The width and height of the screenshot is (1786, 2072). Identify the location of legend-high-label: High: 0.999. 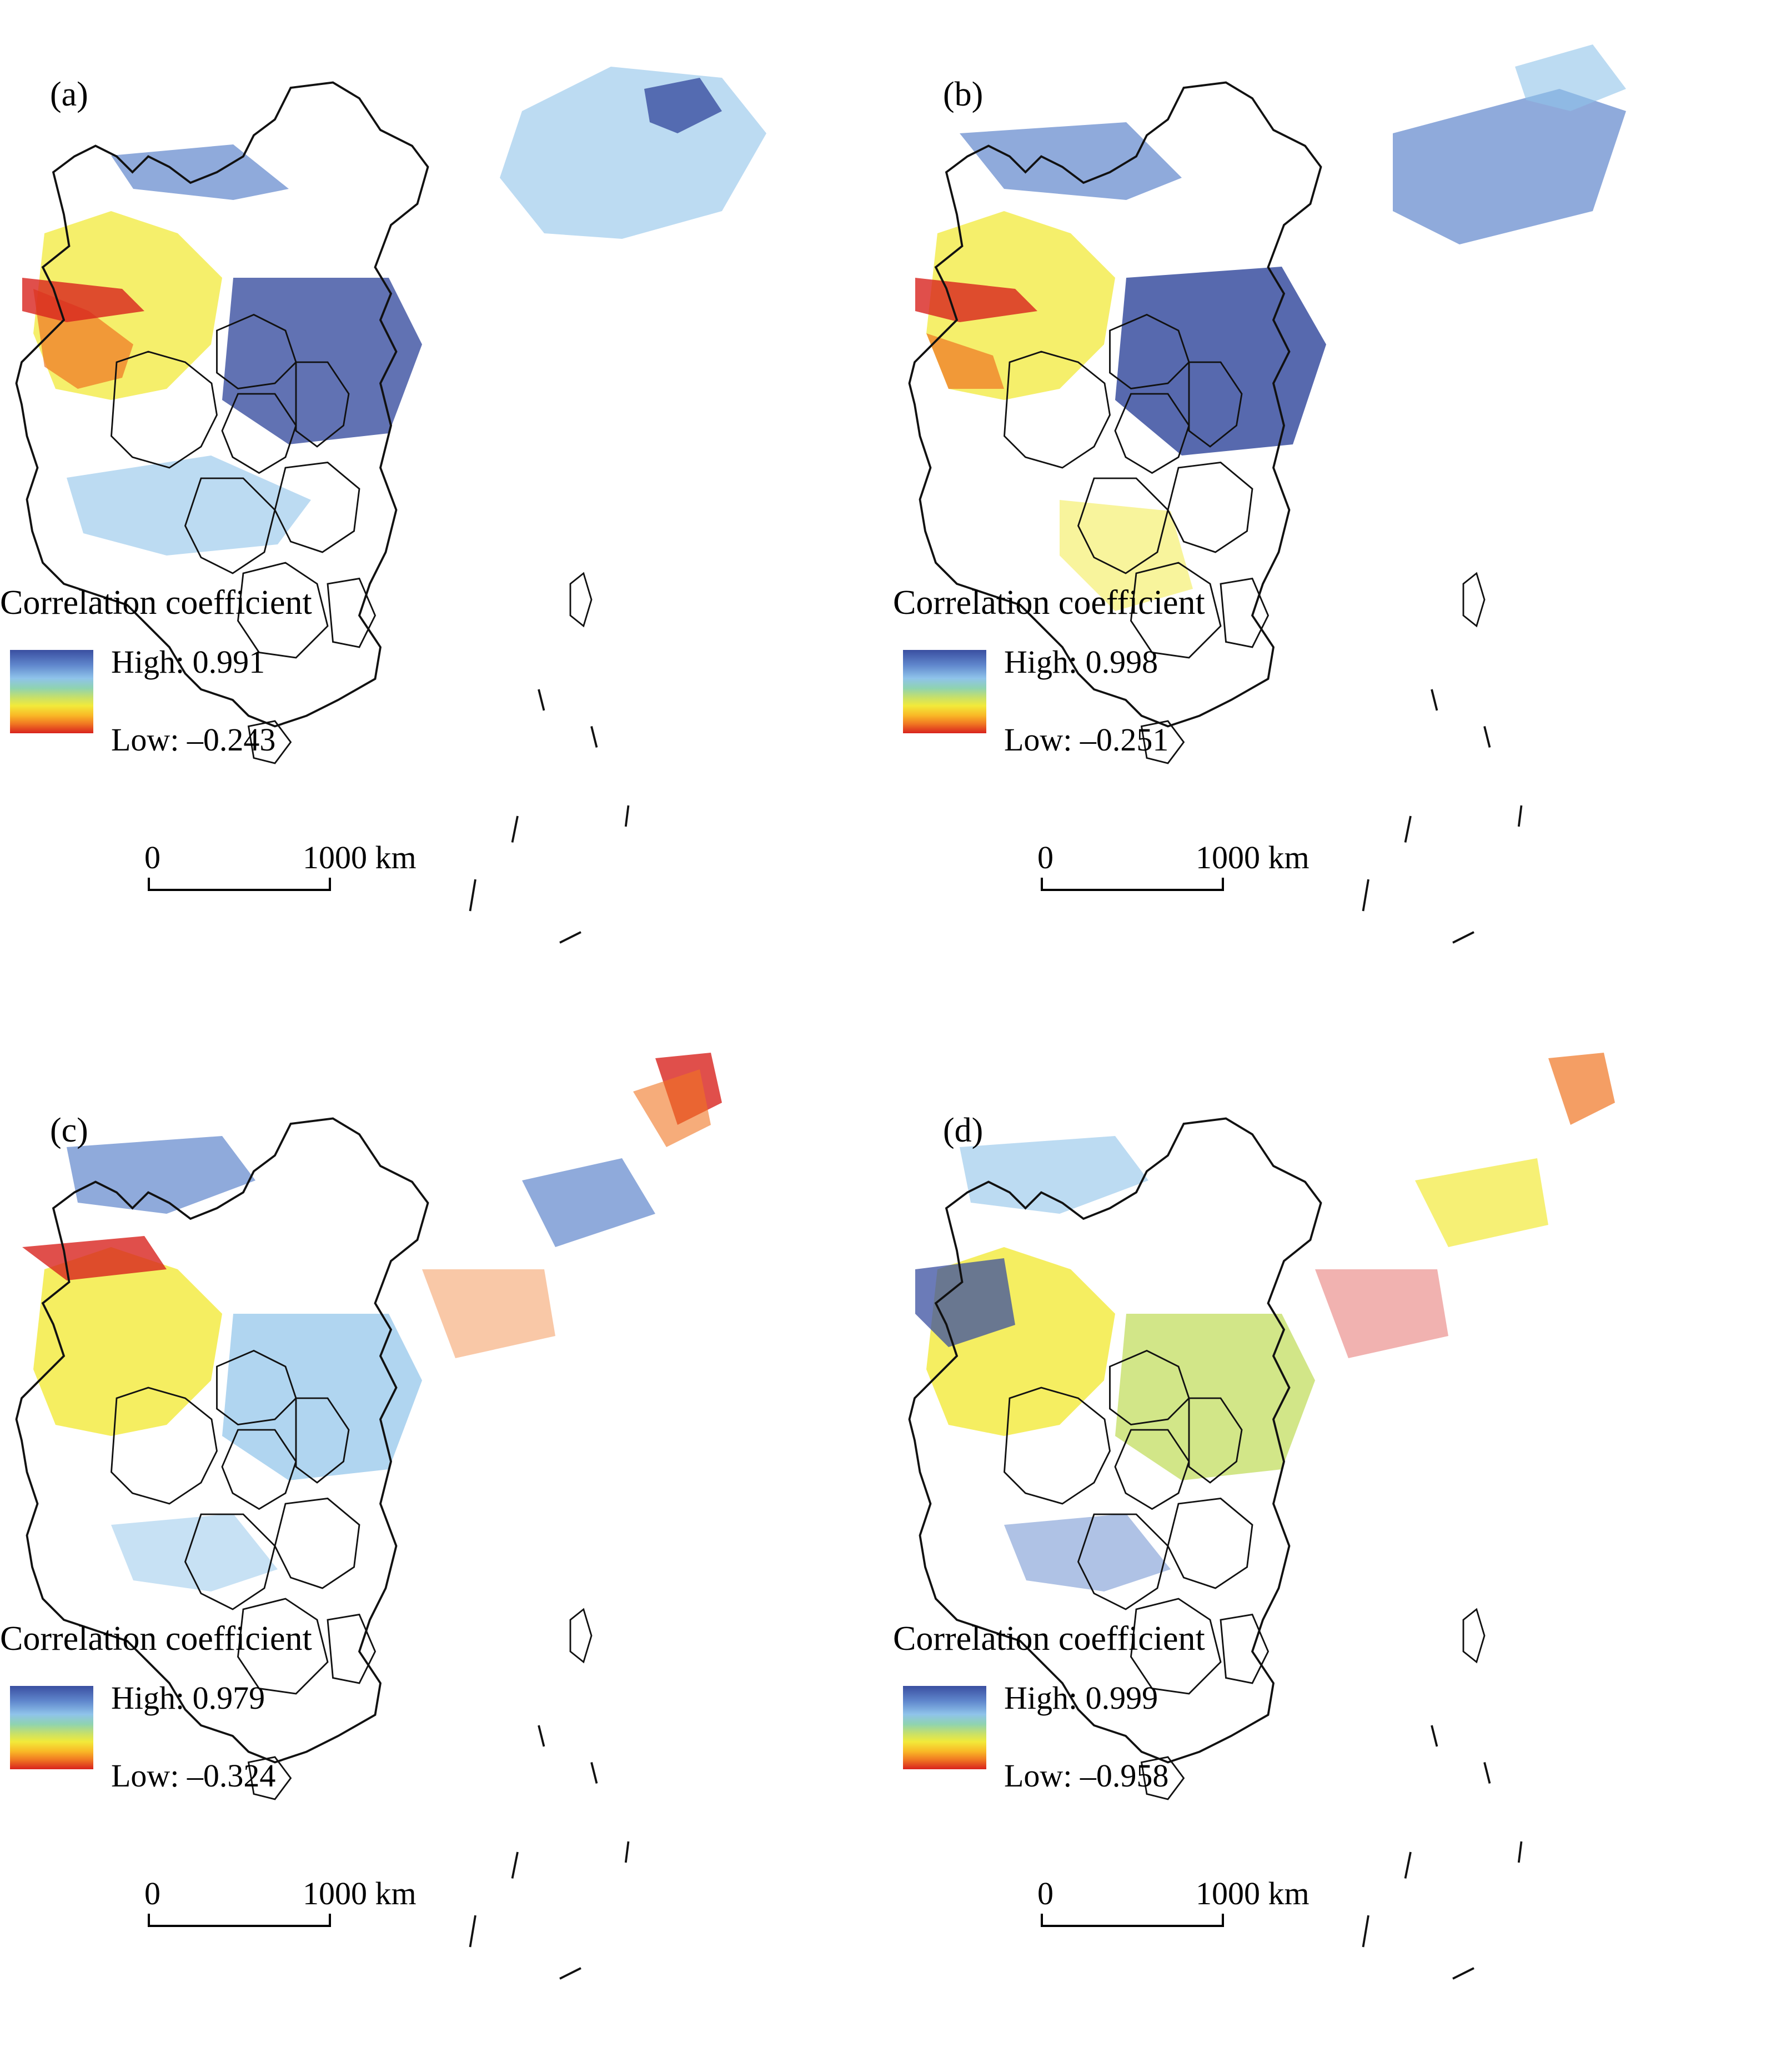
(1081, 1698).